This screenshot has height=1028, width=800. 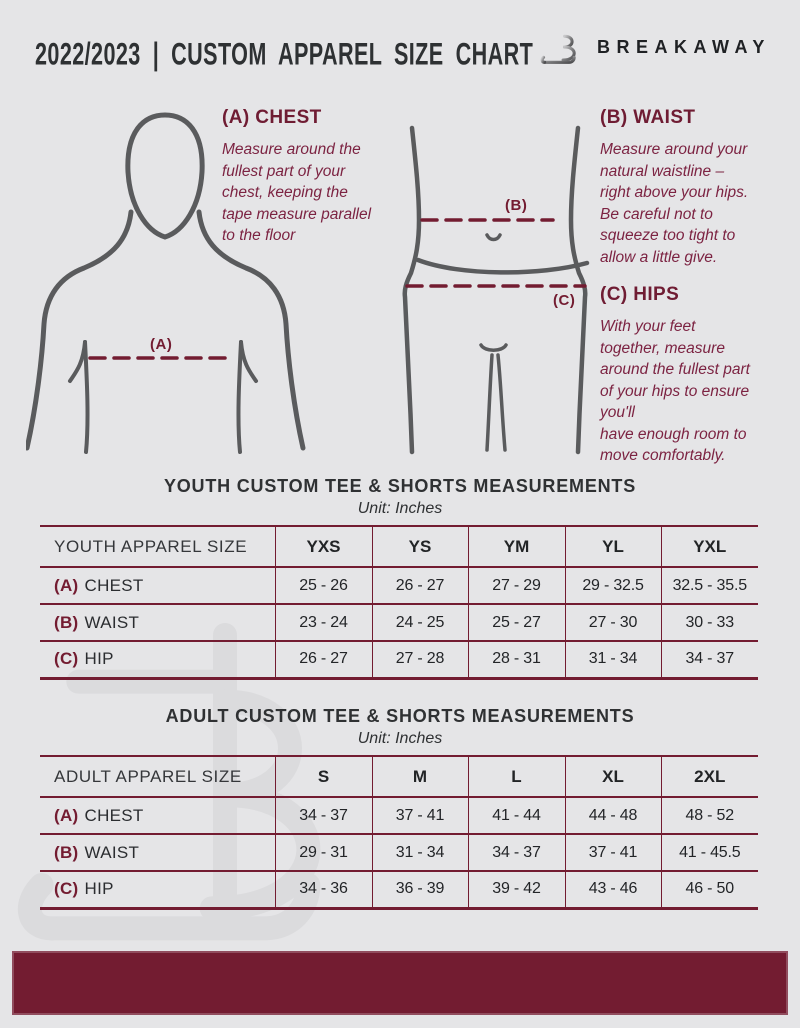 I want to click on right-shoulder-arm, so click(x=251, y=330).